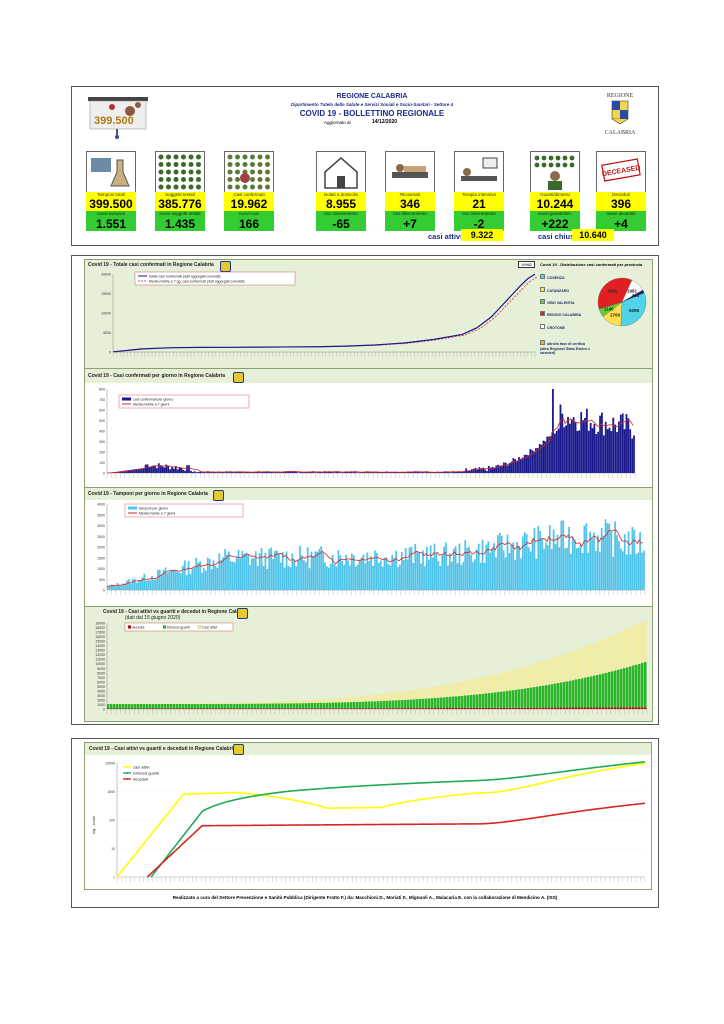 This screenshot has width=724, height=1024. Describe the element at coordinates (106, 275) in the screenshot. I see `c1-tick-label: 20000` at that location.